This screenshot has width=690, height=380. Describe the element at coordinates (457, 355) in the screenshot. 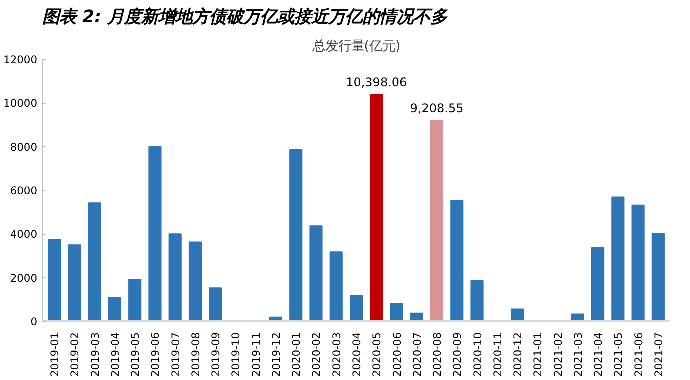

I see `x-tick-label: 2020-09` at that location.